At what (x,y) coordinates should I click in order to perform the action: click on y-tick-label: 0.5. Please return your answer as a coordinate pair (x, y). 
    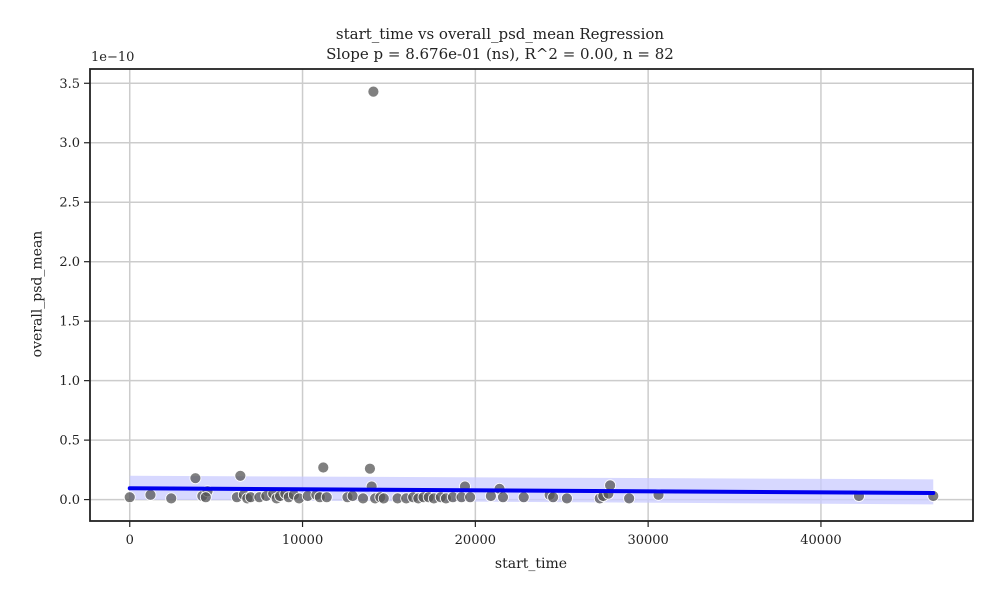
    Looking at the image, I should click on (69, 441).